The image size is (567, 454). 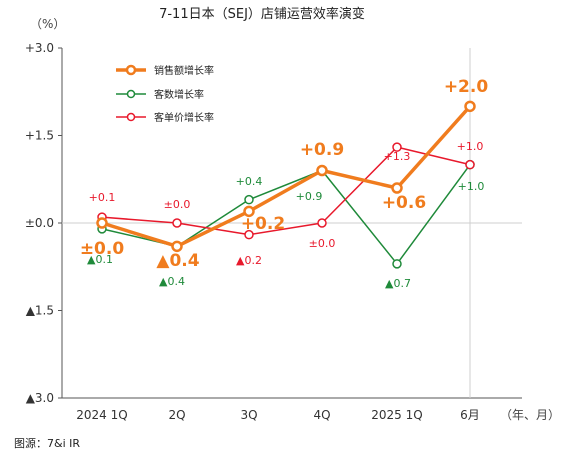 What do you see at coordinates (101, 415) in the screenshot?
I see `x-tick-label: 2024 1Q` at bounding box center [101, 415].